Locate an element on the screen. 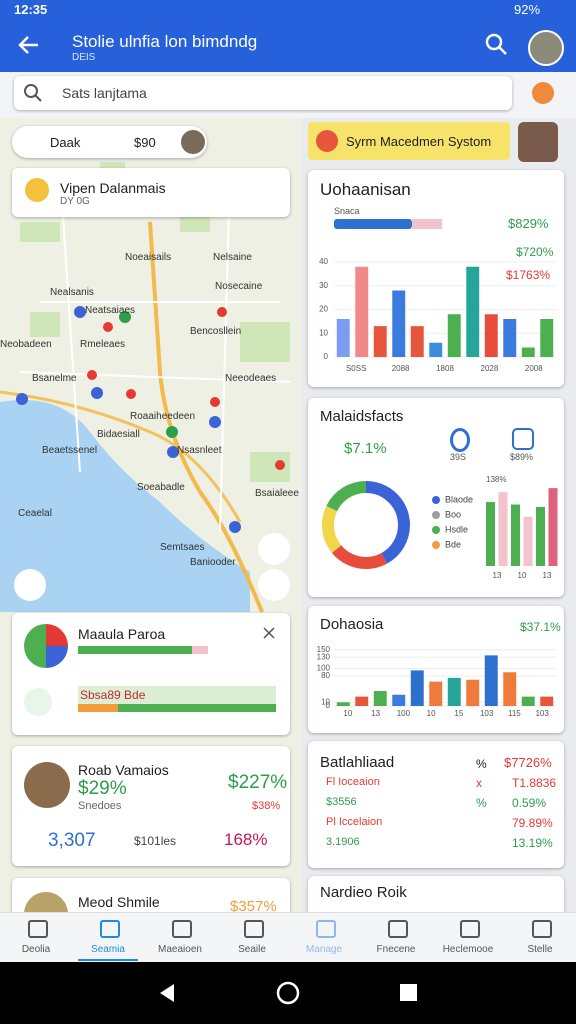  chip-value: $90 is located at coordinates (145, 142).